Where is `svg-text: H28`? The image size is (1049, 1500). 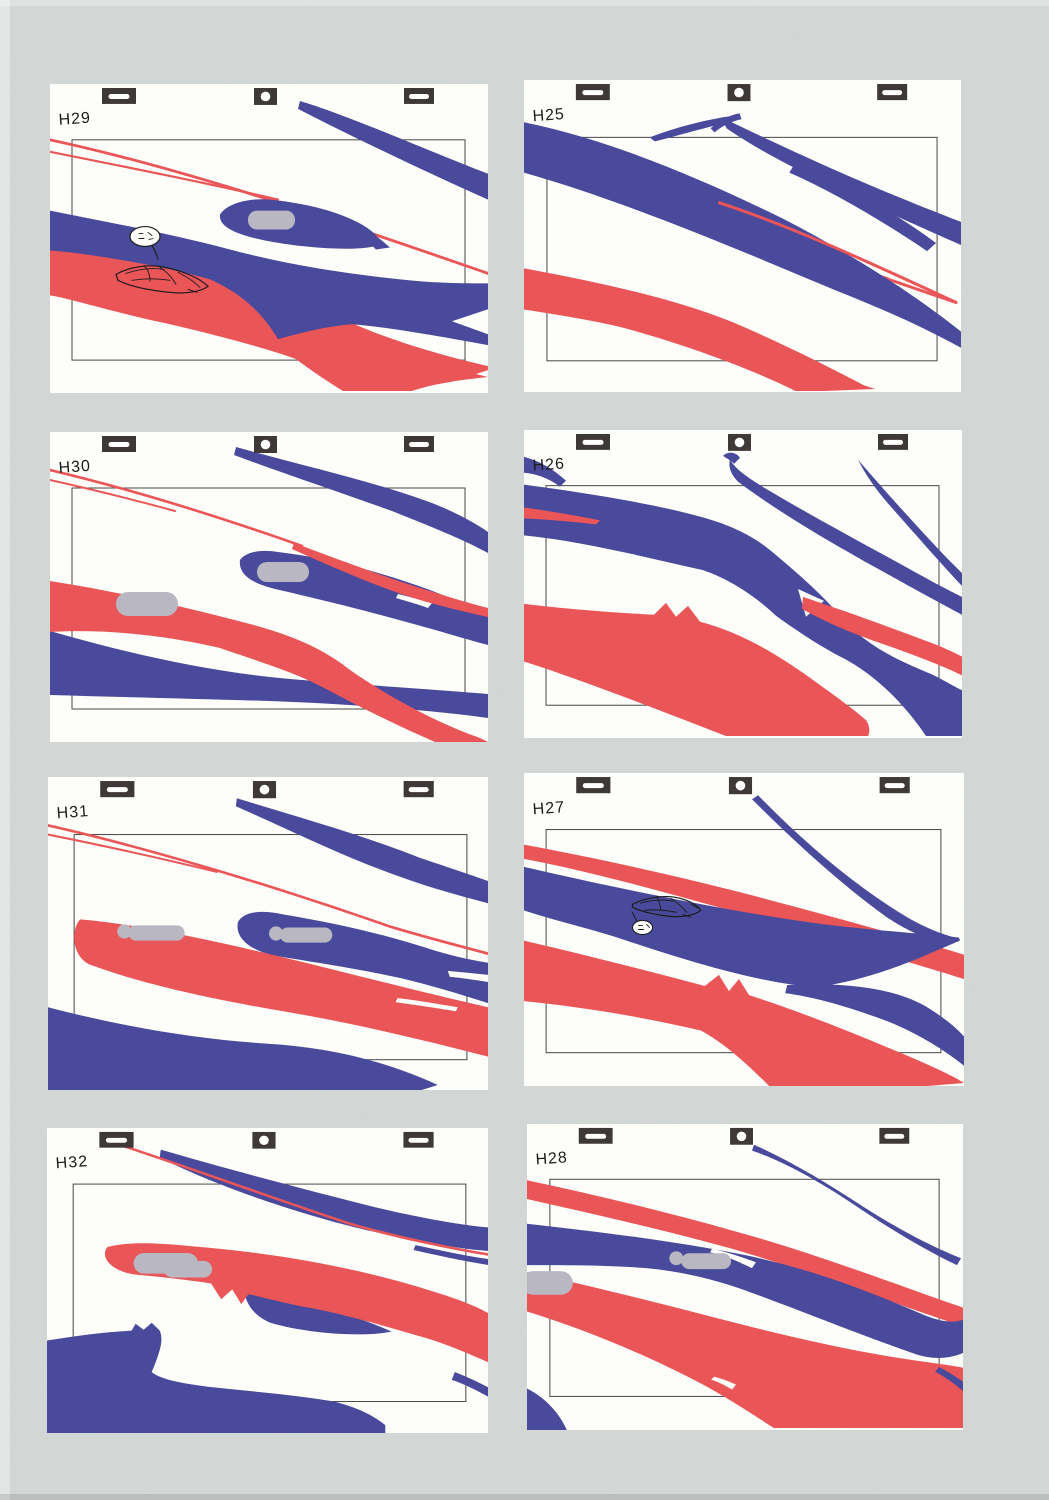
svg-text: H28 is located at coordinates (551, 1158).